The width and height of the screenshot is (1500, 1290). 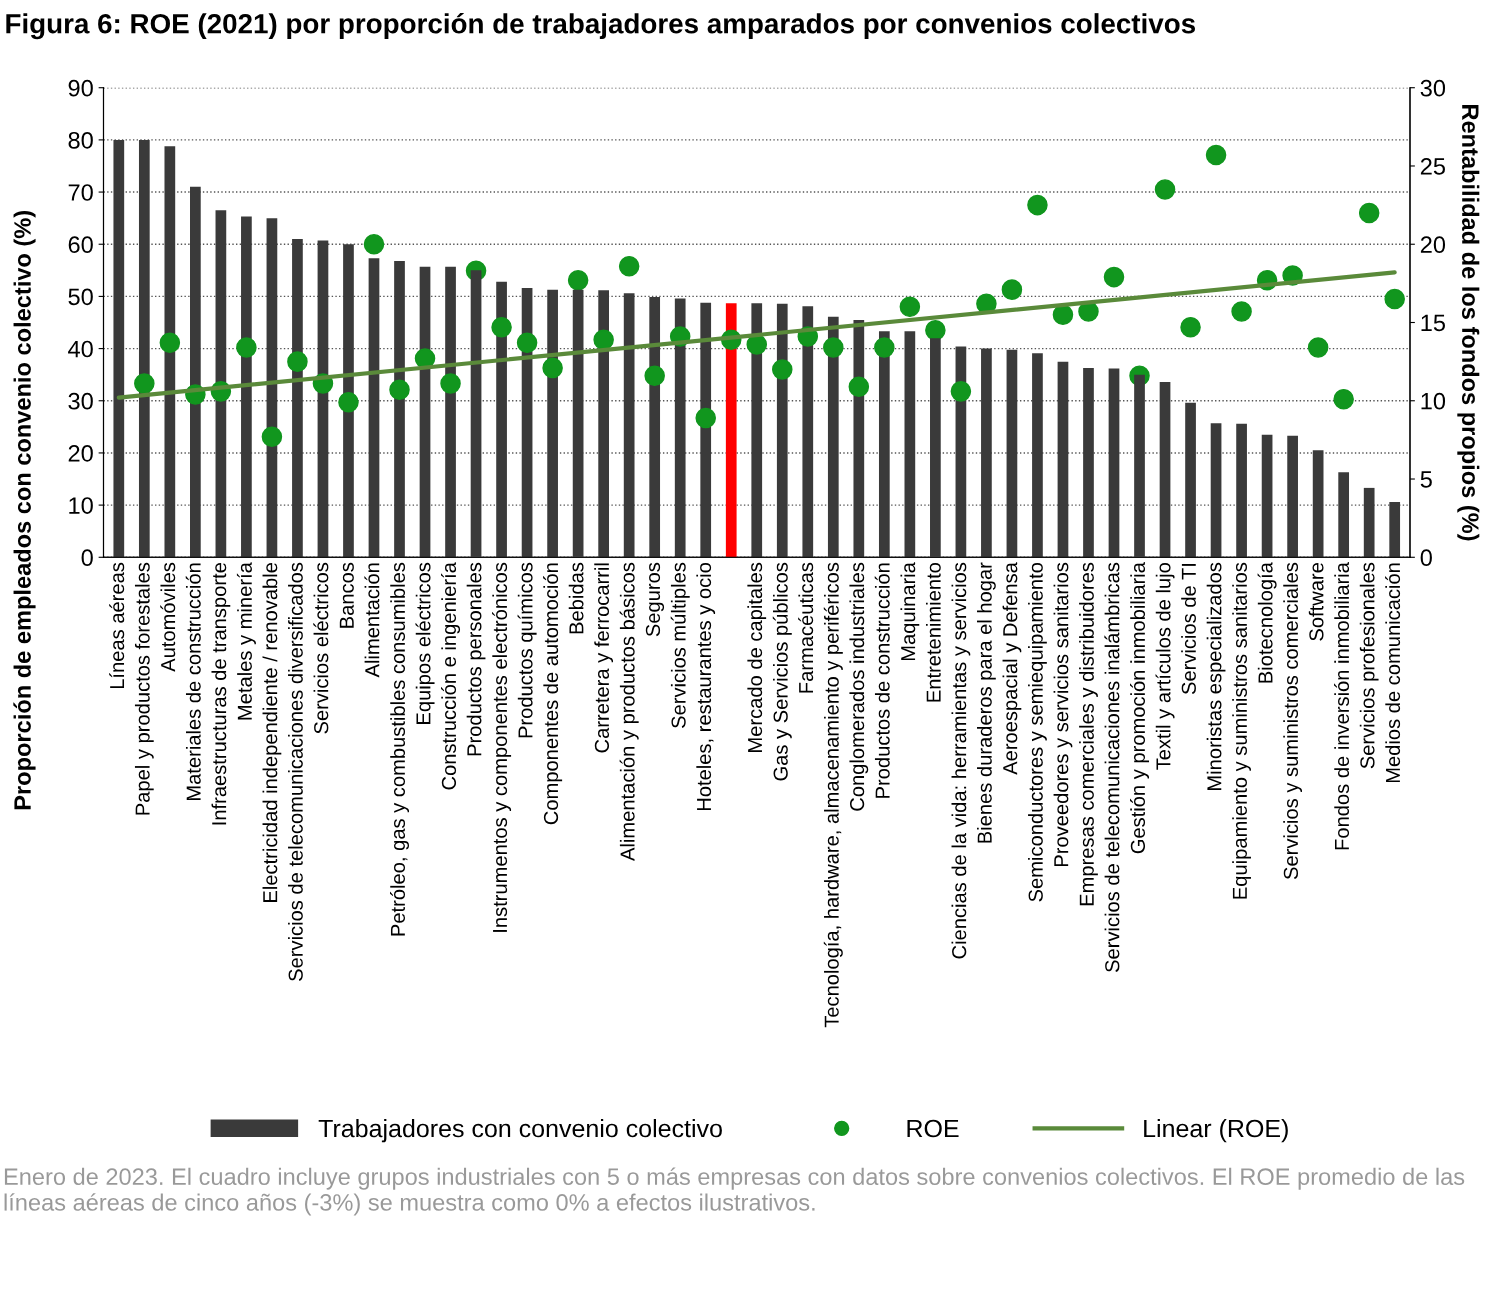 What do you see at coordinates (295, 771) in the screenshot?
I see `x-tick-label: Servicios de telecomunicaciones diversificados` at bounding box center [295, 771].